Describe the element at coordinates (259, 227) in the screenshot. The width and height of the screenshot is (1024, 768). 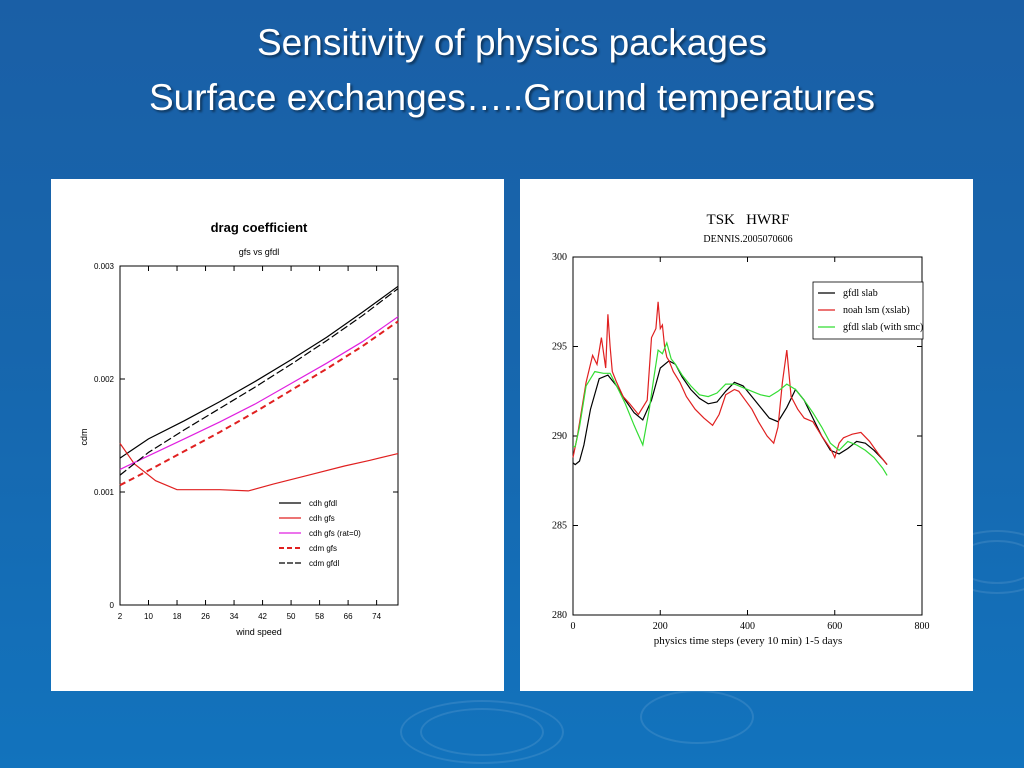
I see `chart-title: drag coefficient` at that location.